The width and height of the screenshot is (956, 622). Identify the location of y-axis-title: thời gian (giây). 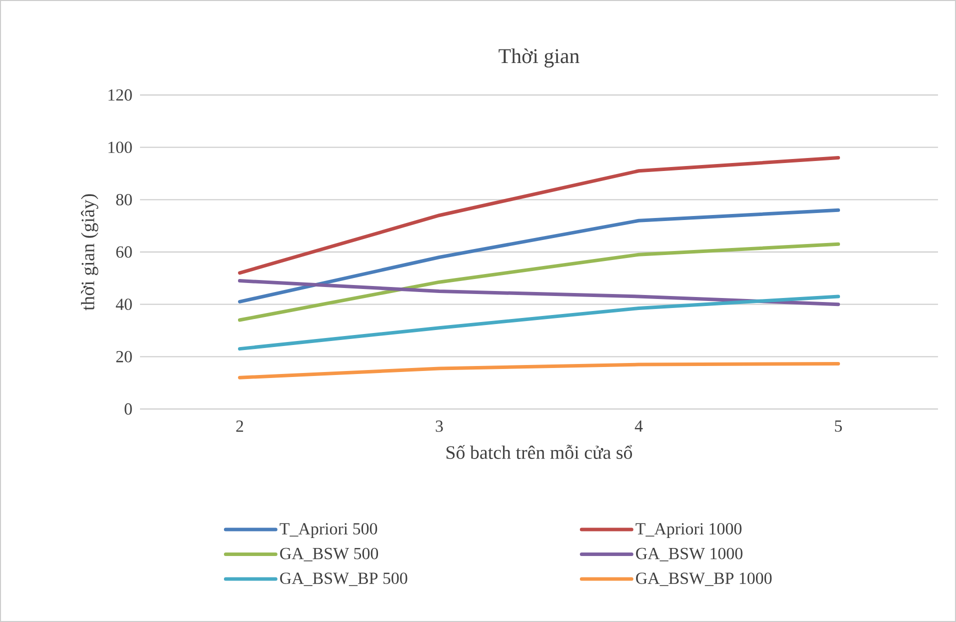
(89, 252).